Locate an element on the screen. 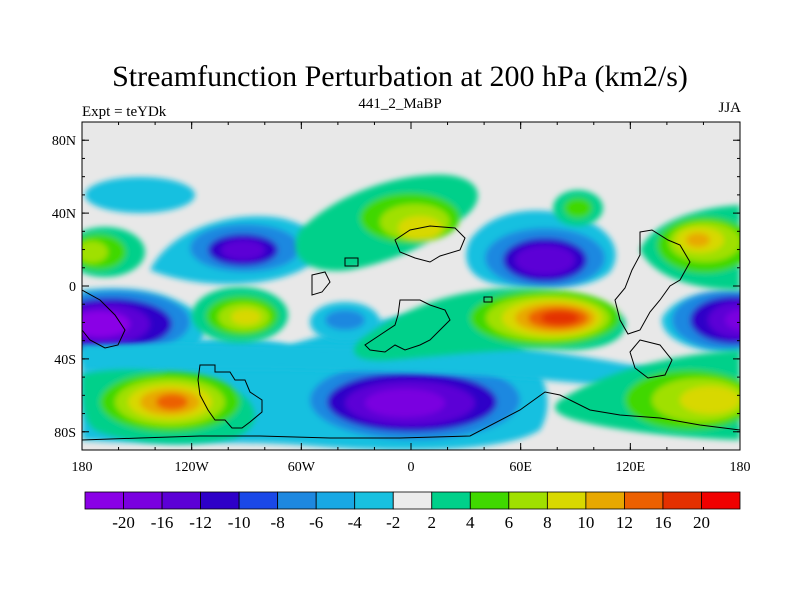  colorbar-label: -8 is located at coordinates (278, 522).